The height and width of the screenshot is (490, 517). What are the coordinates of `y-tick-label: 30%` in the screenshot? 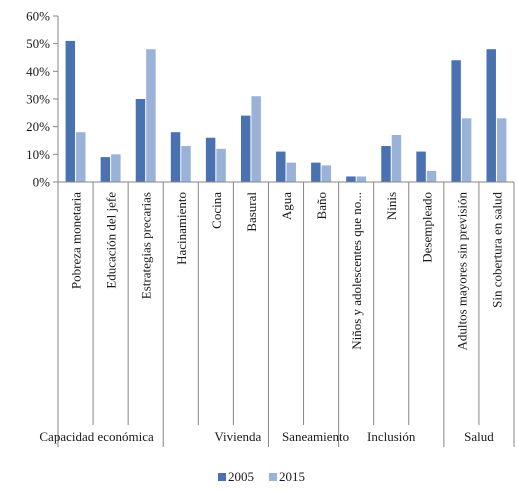 It's located at (38, 99).